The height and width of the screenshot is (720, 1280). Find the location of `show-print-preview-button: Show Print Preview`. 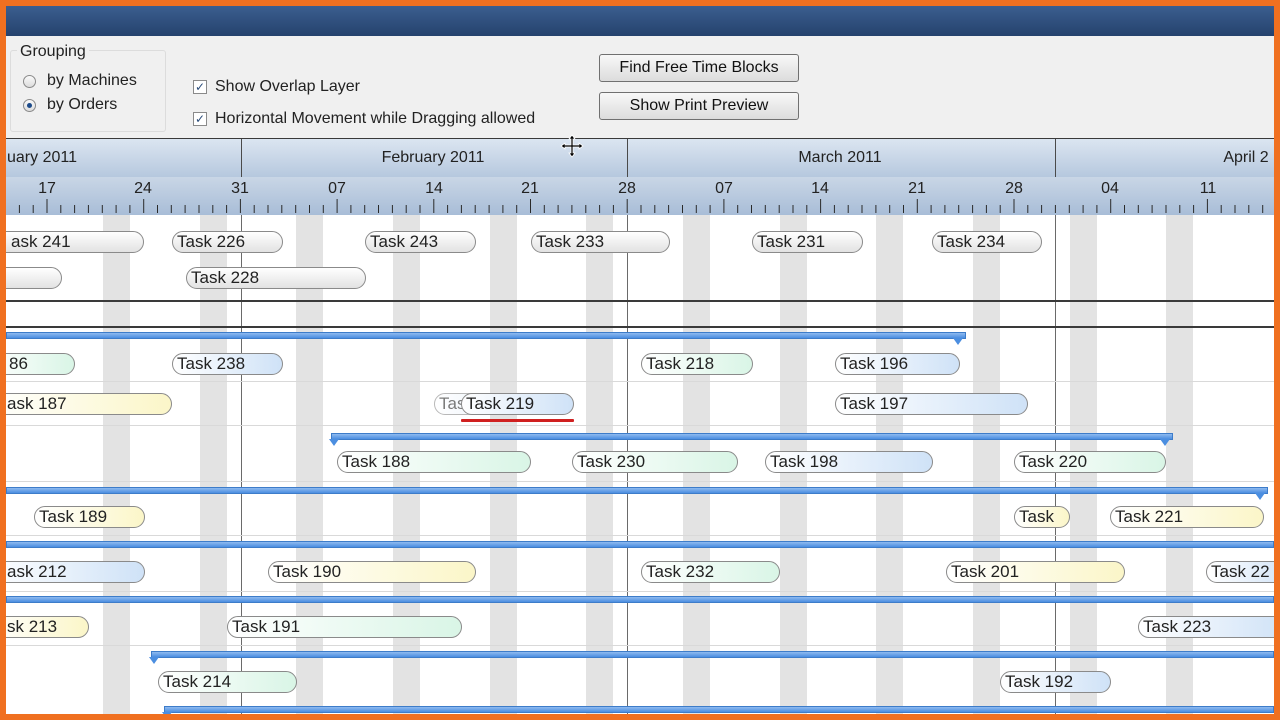

show-print-preview-button: Show Print Preview is located at coordinates (699, 106).